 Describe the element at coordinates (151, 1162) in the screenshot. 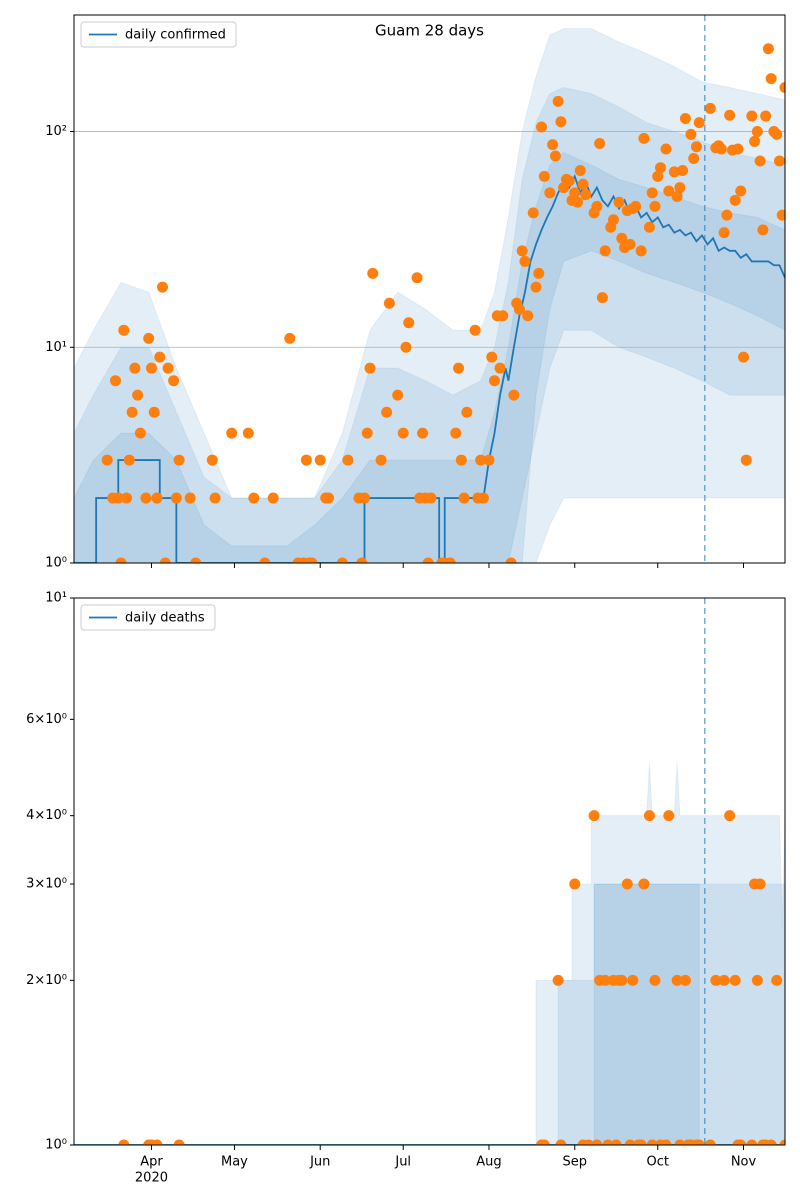

I see `x-tick-label: Apr` at that location.